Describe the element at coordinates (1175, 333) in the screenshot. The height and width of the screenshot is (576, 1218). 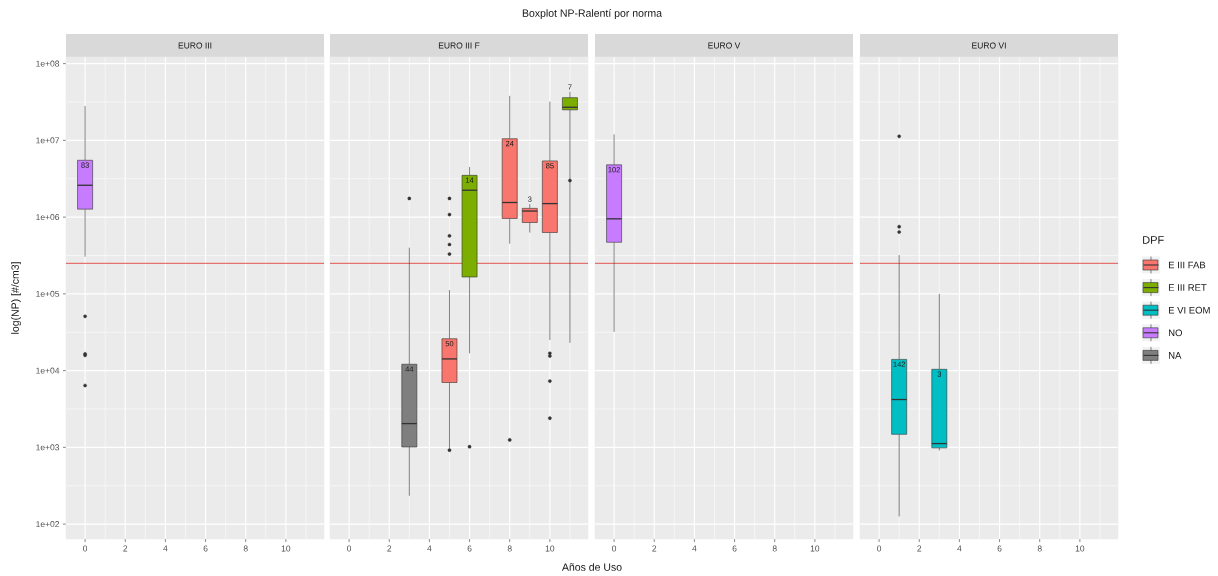
I see `legend-label: NO` at that location.